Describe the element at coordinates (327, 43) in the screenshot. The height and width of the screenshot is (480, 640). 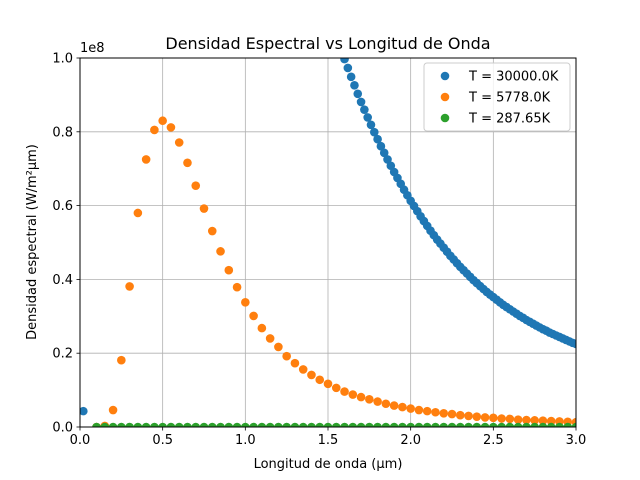
I see `chart-title: Densidad Espectral vs Longitud de Onda` at that location.